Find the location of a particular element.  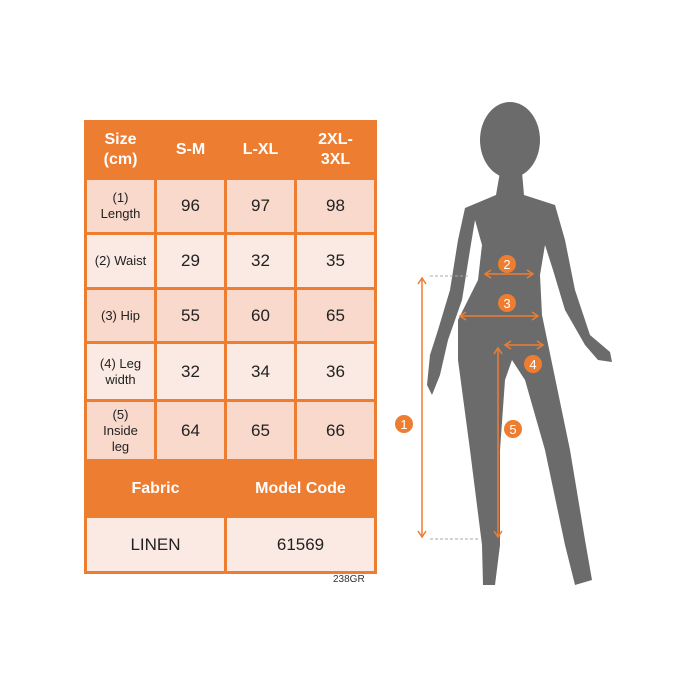

cell: 55 is located at coordinates (190, 315).